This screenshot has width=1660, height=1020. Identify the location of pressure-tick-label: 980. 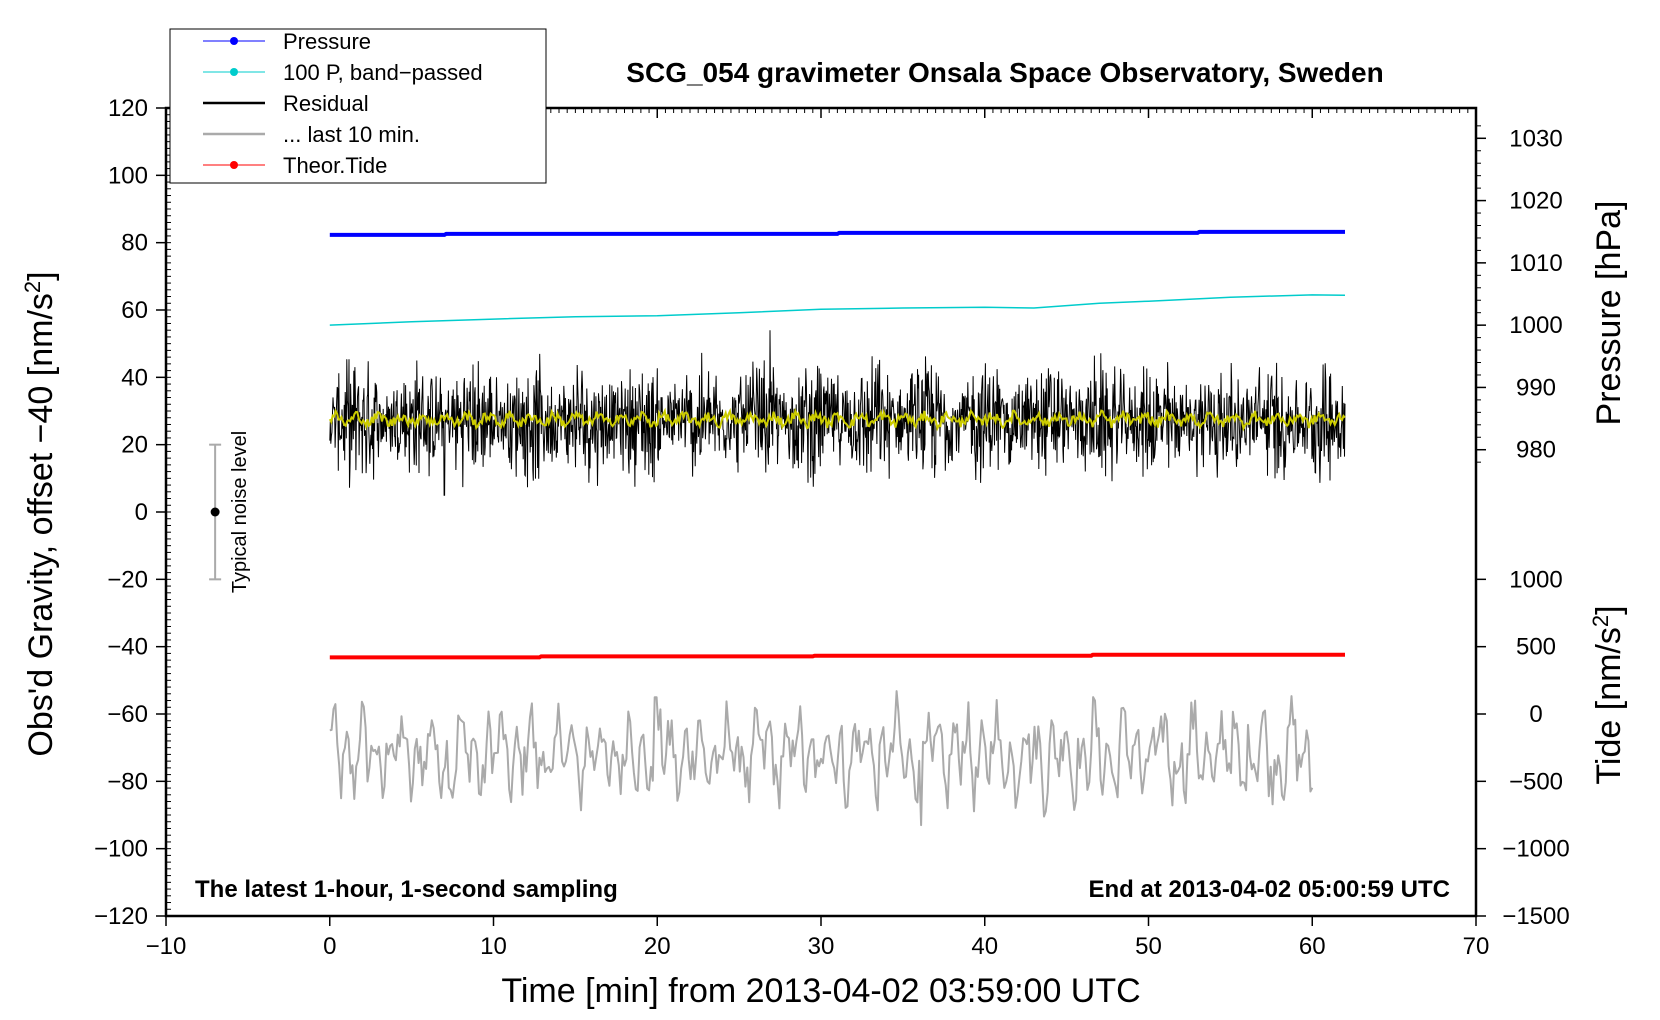
(1536, 450).